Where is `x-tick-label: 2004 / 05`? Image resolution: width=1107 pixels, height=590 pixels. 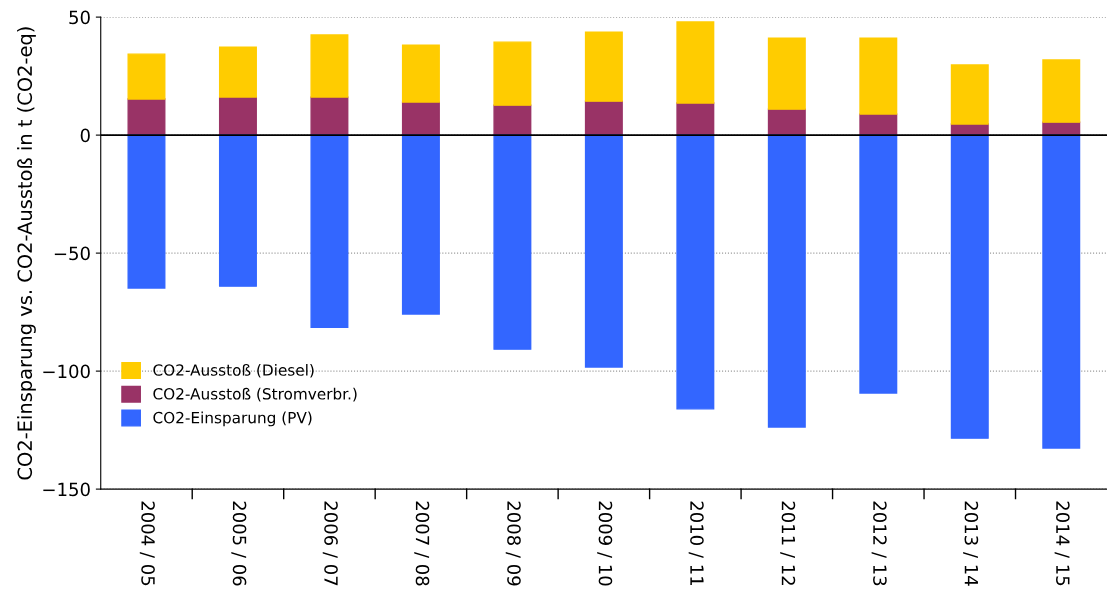 x-tick-label: 2004 / 05 is located at coordinates (147, 543).